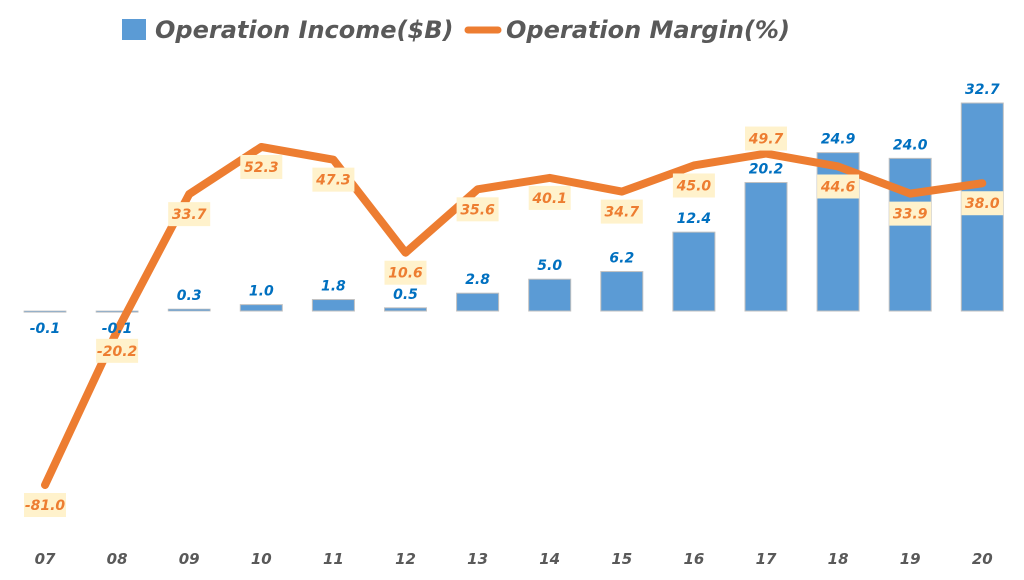 This screenshot has height=580, width=1024. I want to click on line-label-14: 40.1, so click(549, 197).